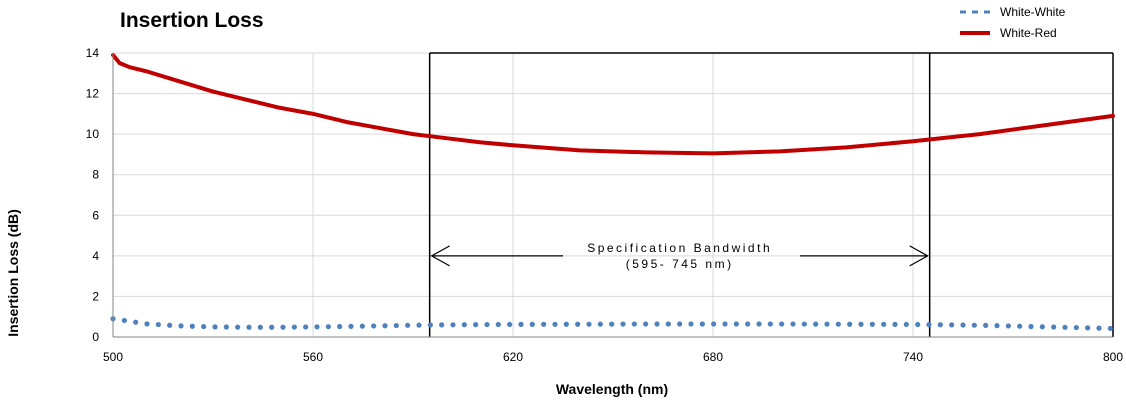 The image size is (1126, 403). What do you see at coordinates (440, 256) in the screenshot?
I see `spec-arrowhead-left` at bounding box center [440, 256].